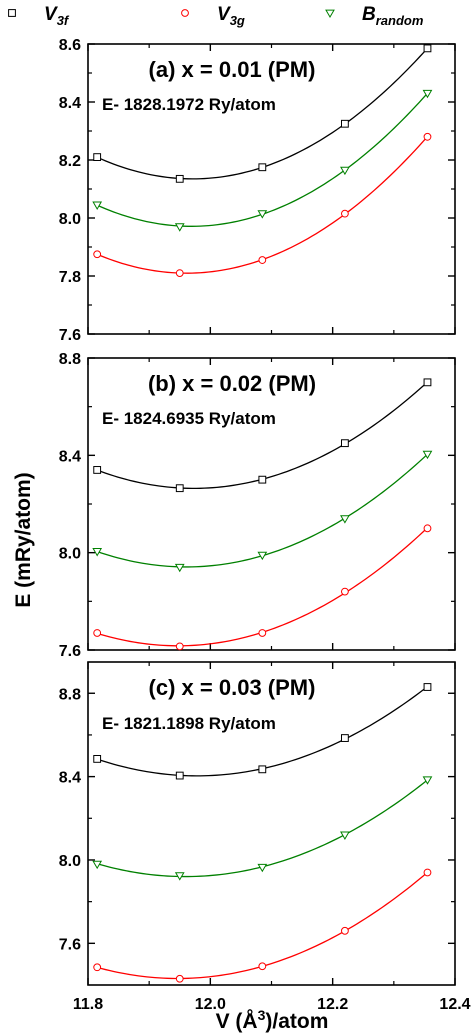 The image size is (474, 1036). I want to click on legend-marker-square, so click(12, 13).